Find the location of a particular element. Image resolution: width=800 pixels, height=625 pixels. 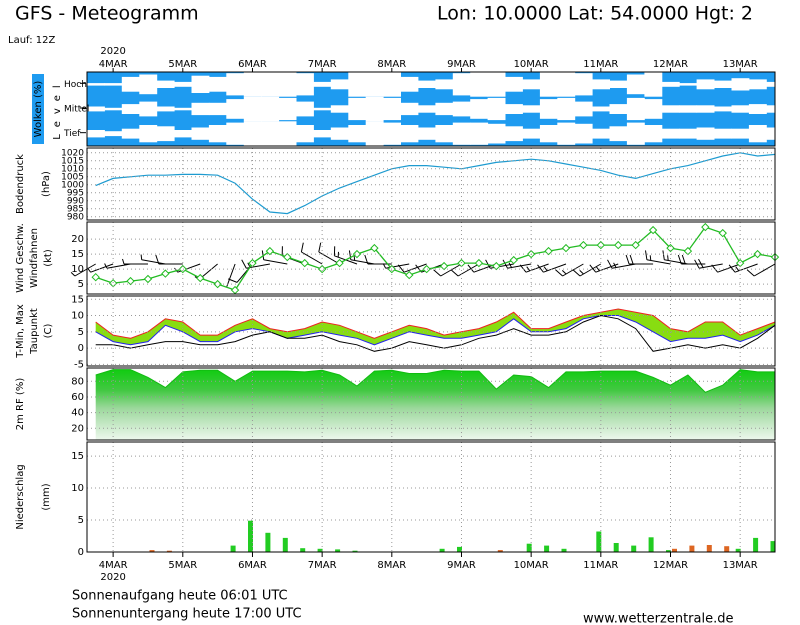

date-label-bottom: 4MAR is located at coordinates (113, 565).